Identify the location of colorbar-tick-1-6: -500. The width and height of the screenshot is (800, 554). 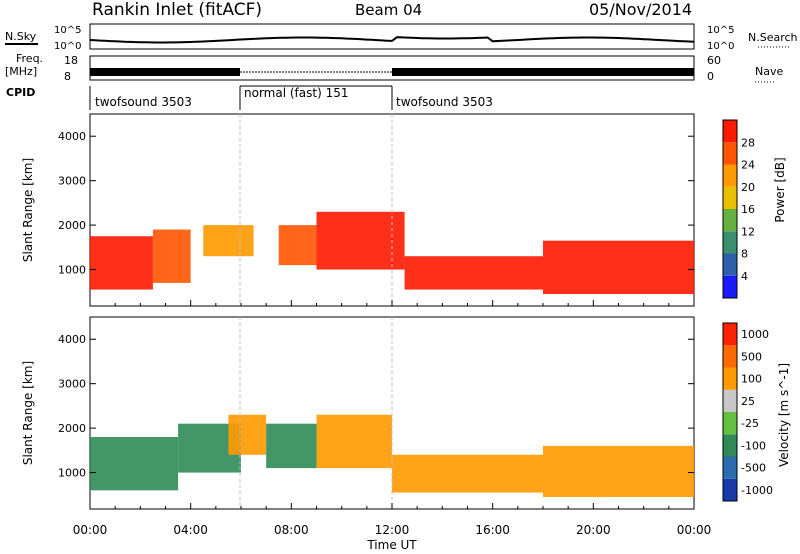
(753, 468).